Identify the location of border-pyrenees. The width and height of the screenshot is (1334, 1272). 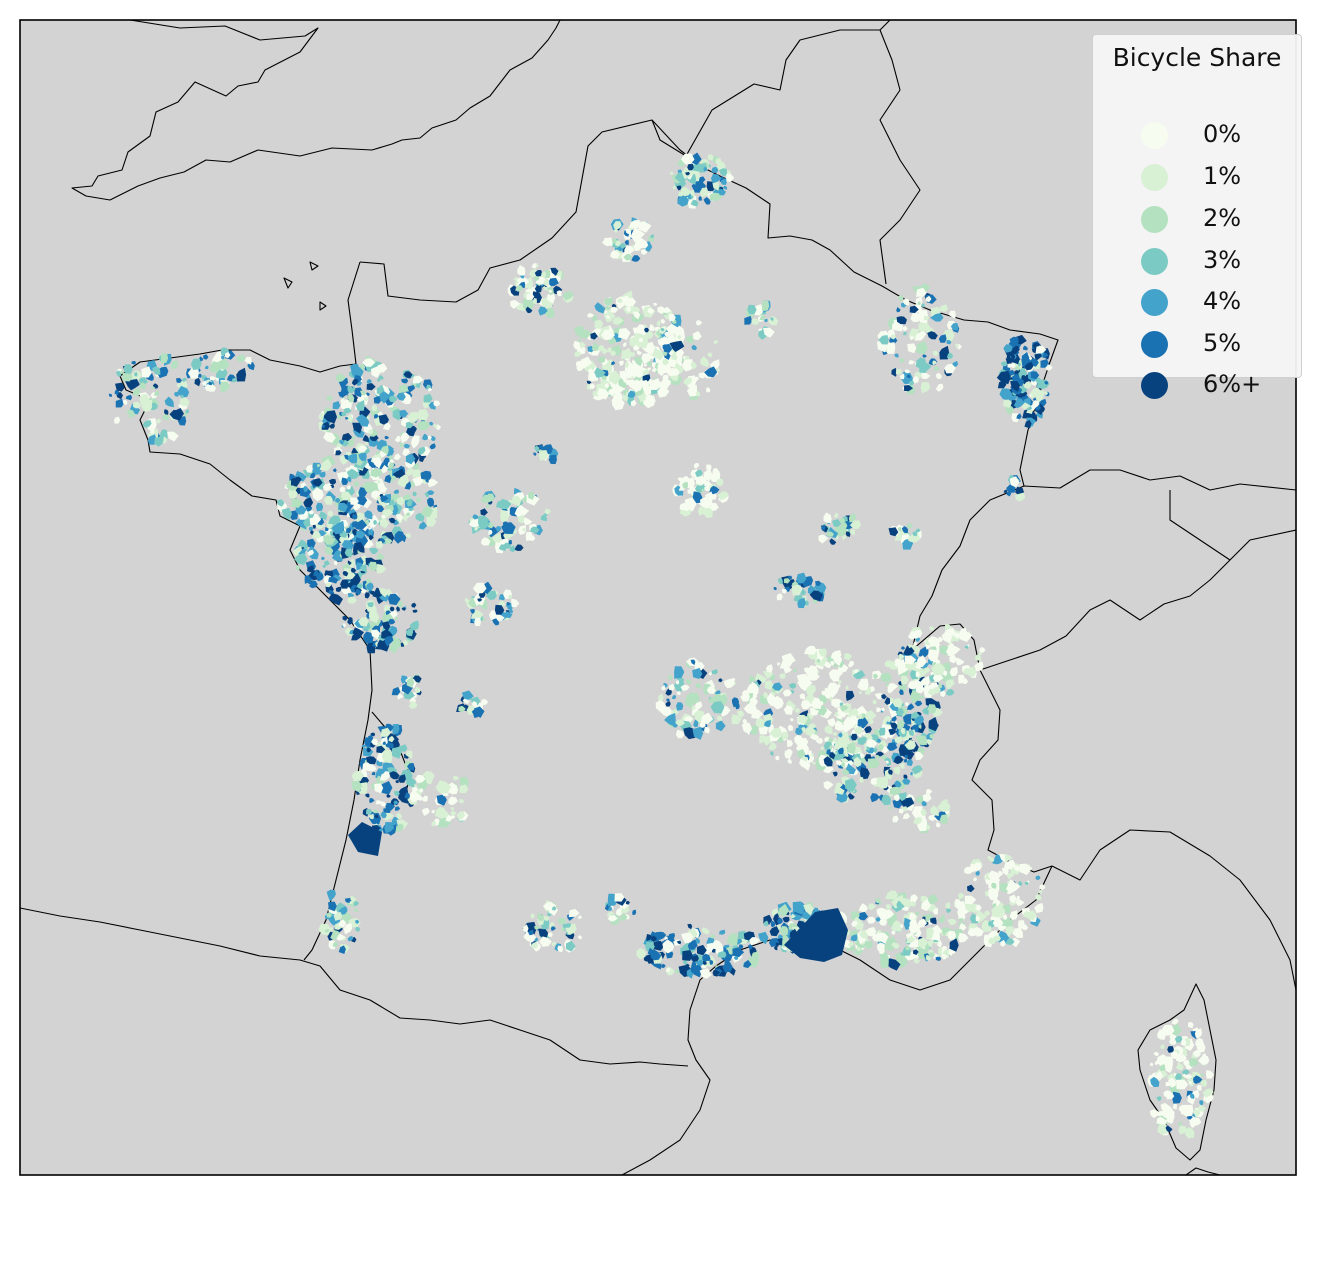
(354, 987).